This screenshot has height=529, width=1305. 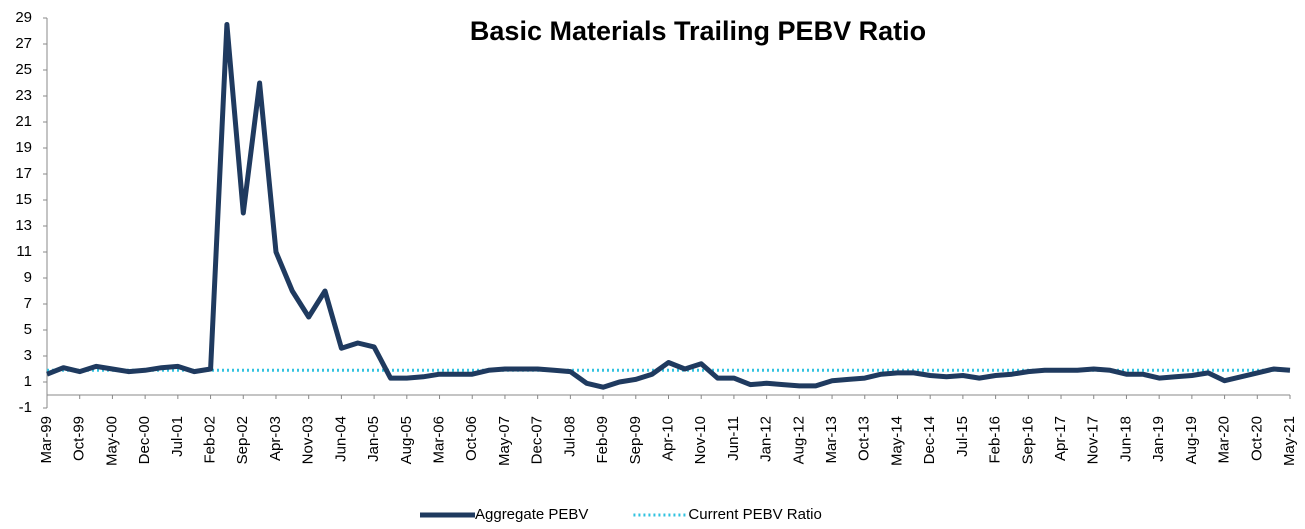 What do you see at coordinates (995, 440) in the screenshot?
I see `x-tick-label: Feb-16` at bounding box center [995, 440].